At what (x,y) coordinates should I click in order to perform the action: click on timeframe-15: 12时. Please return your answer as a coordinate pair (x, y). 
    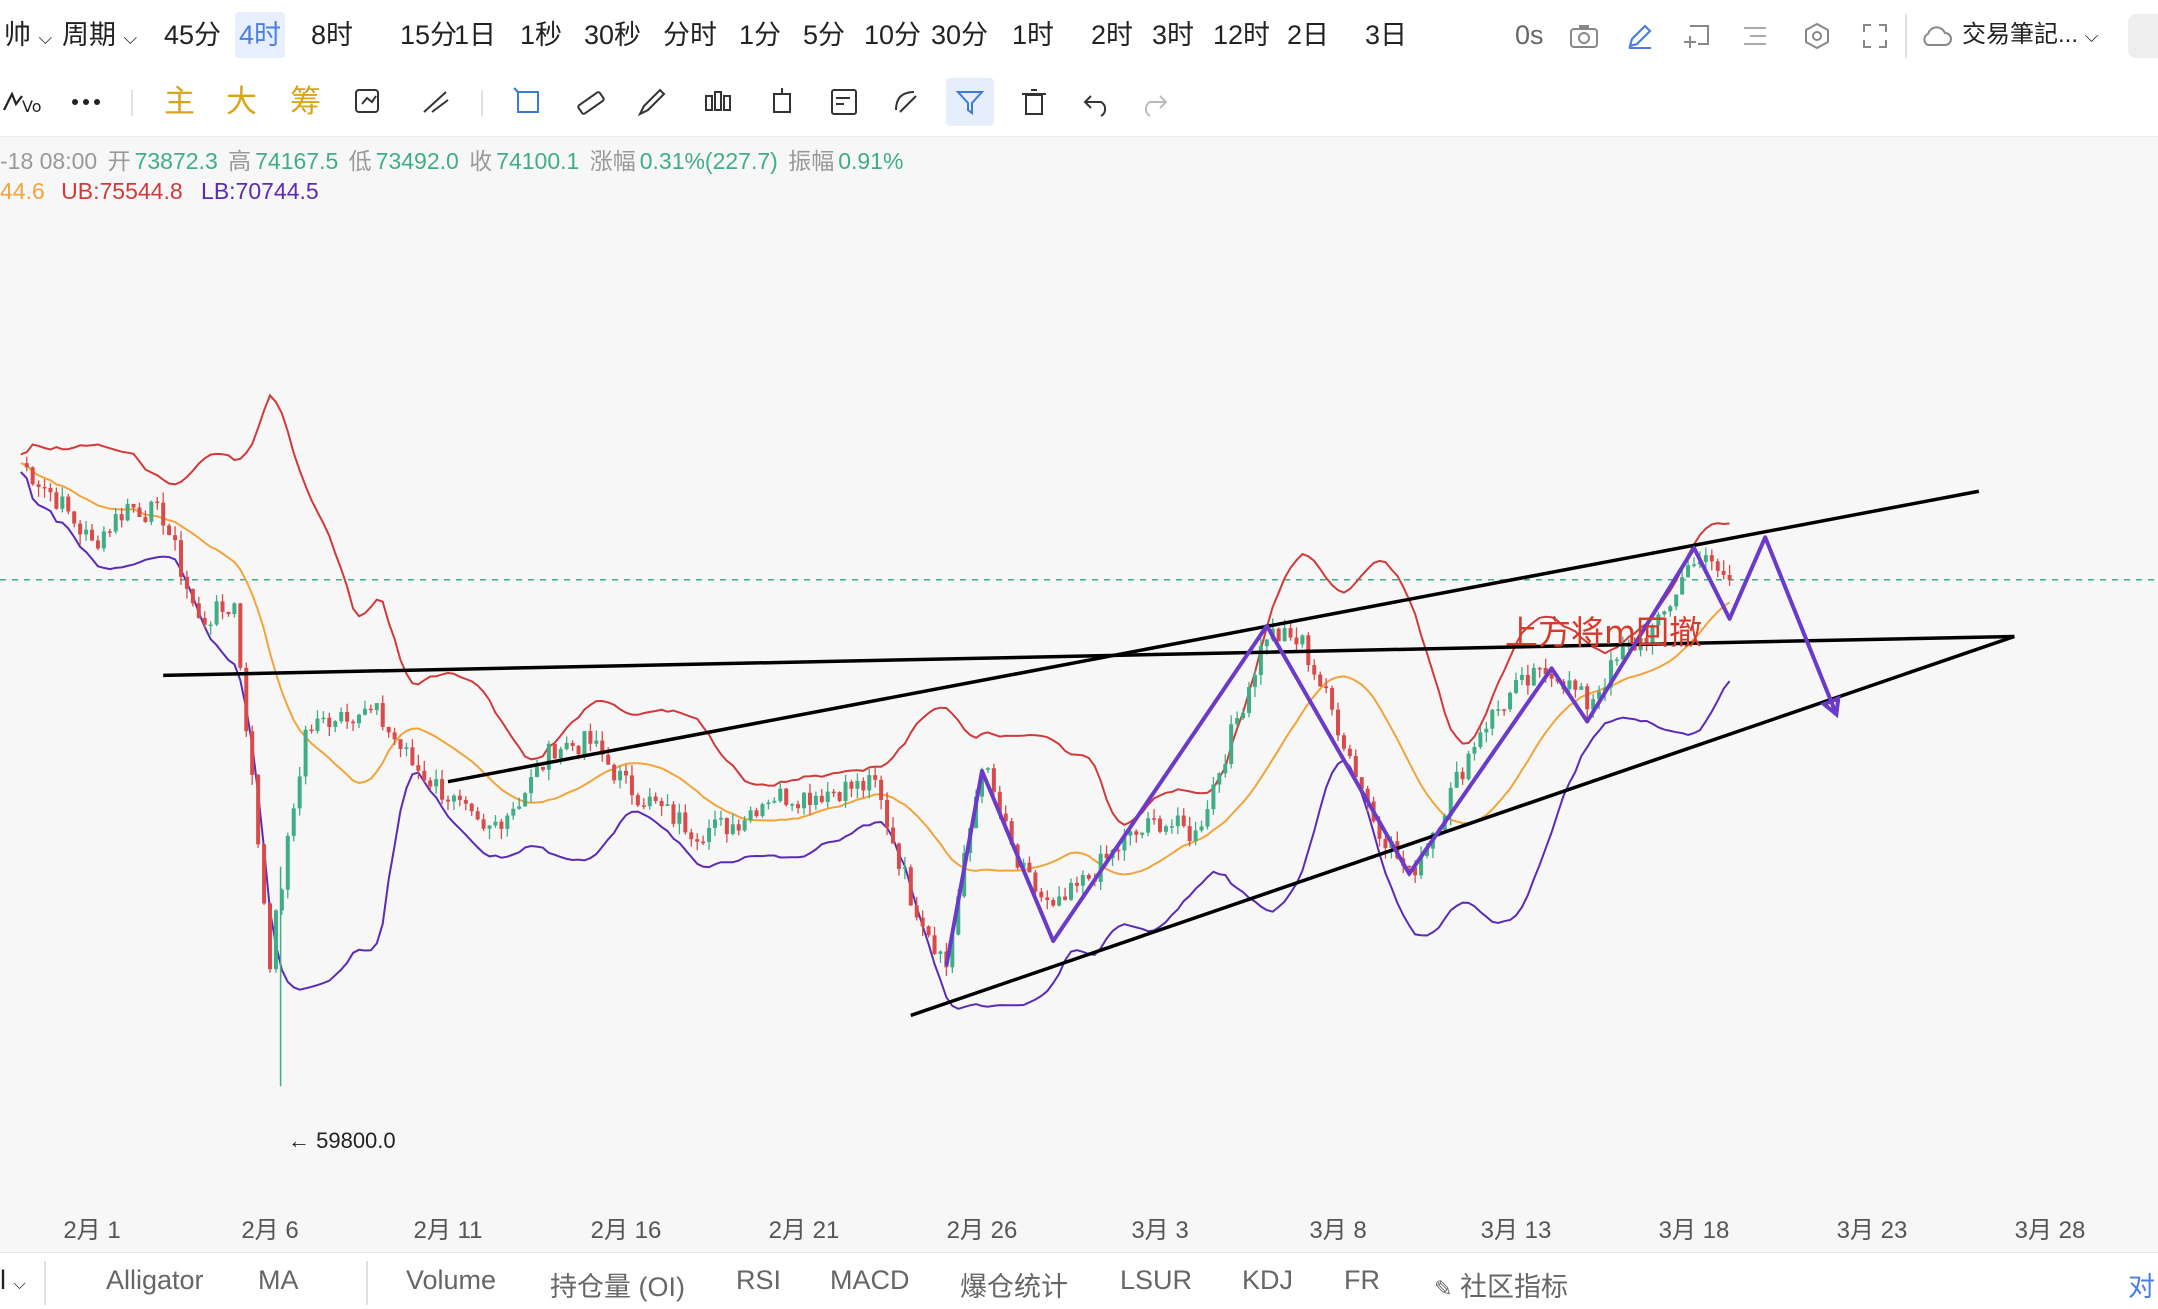
    Looking at the image, I should click on (1242, 35).